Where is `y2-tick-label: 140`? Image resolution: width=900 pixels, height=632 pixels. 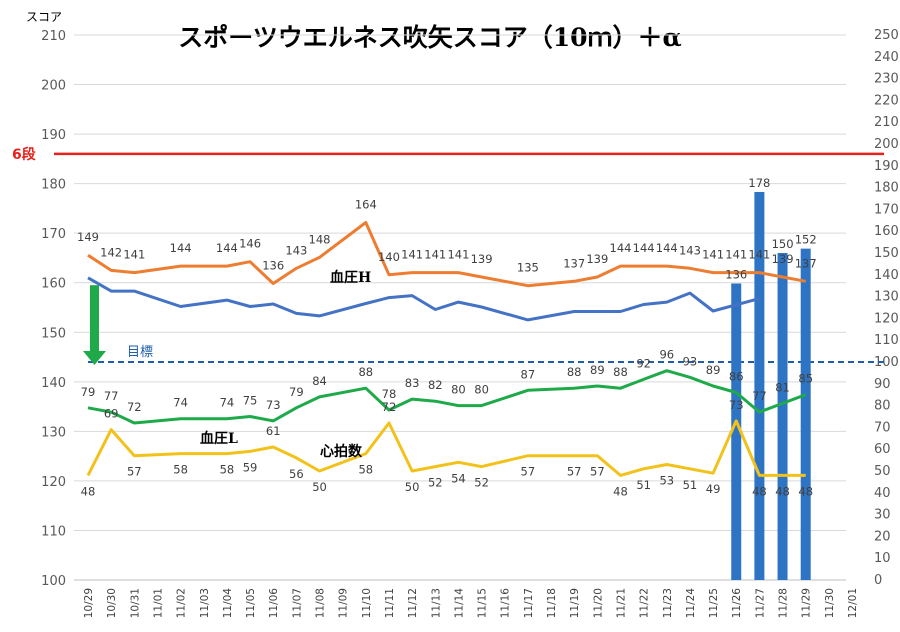
y2-tick-label: 140 is located at coordinates (886, 275).